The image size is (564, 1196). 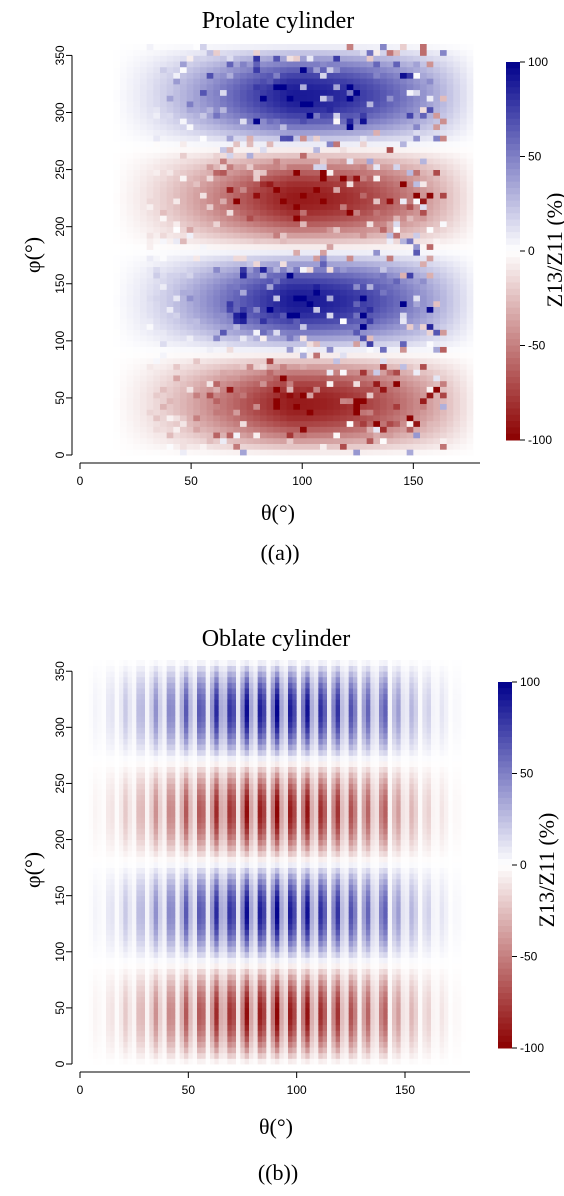 I want to click on y-tick-label: 50, so click(x=60, y=398).